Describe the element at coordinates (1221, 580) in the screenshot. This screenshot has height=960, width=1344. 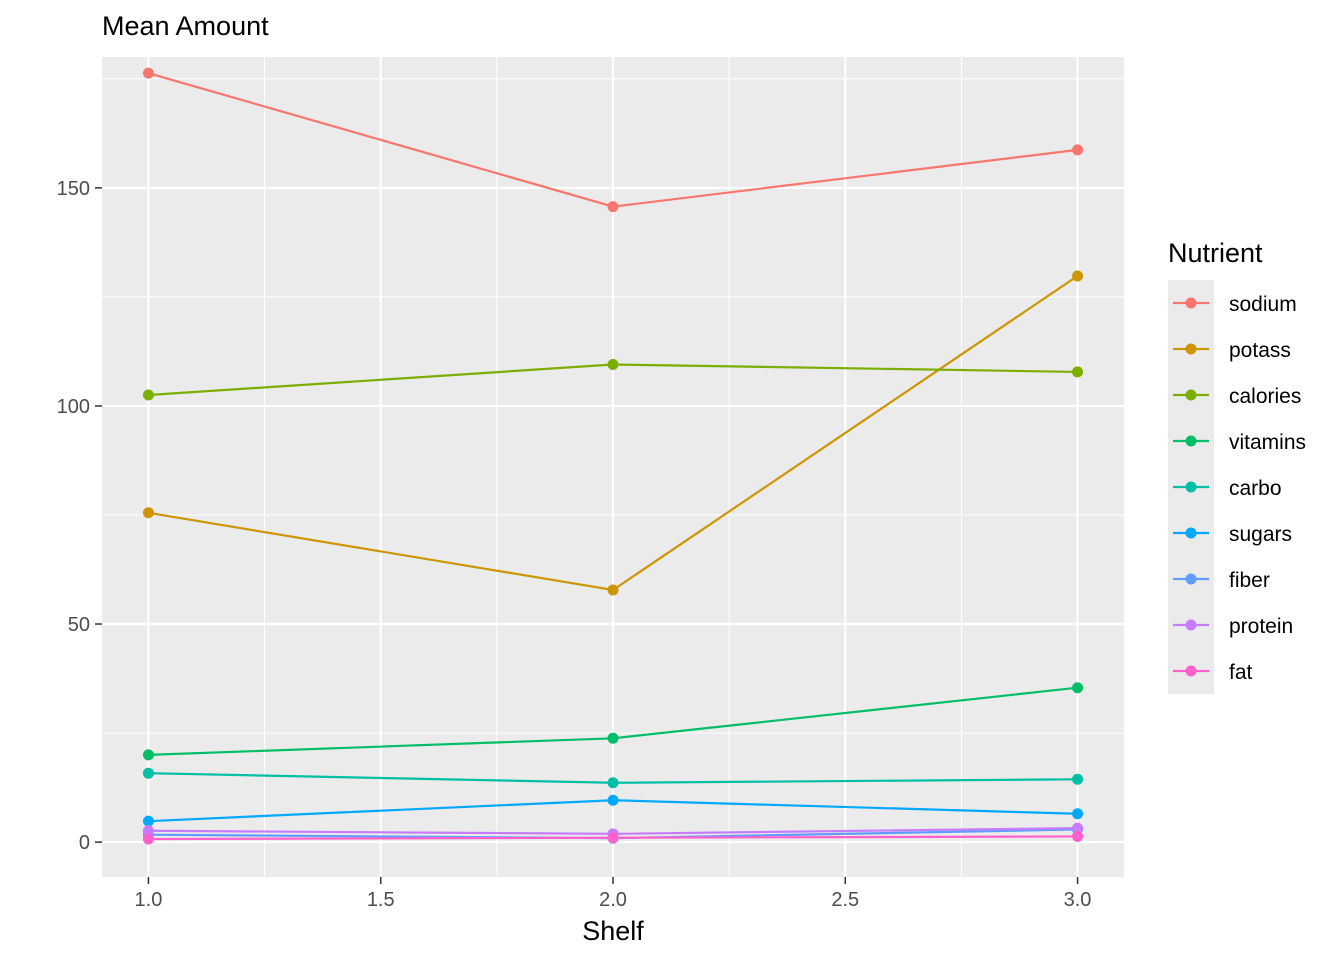
I see `legend-item-fiber: fiber` at that location.